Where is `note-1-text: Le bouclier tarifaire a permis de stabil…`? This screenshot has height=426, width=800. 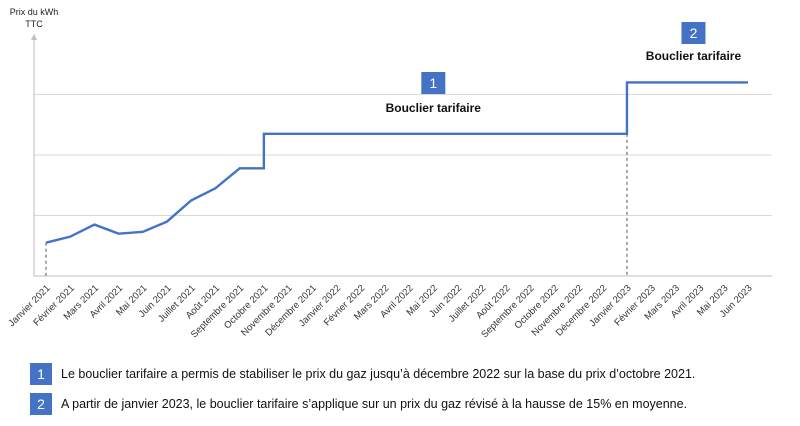 note-1-text: Le bouclier tarifaire a permis de stabil… is located at coordinates (378, 374).